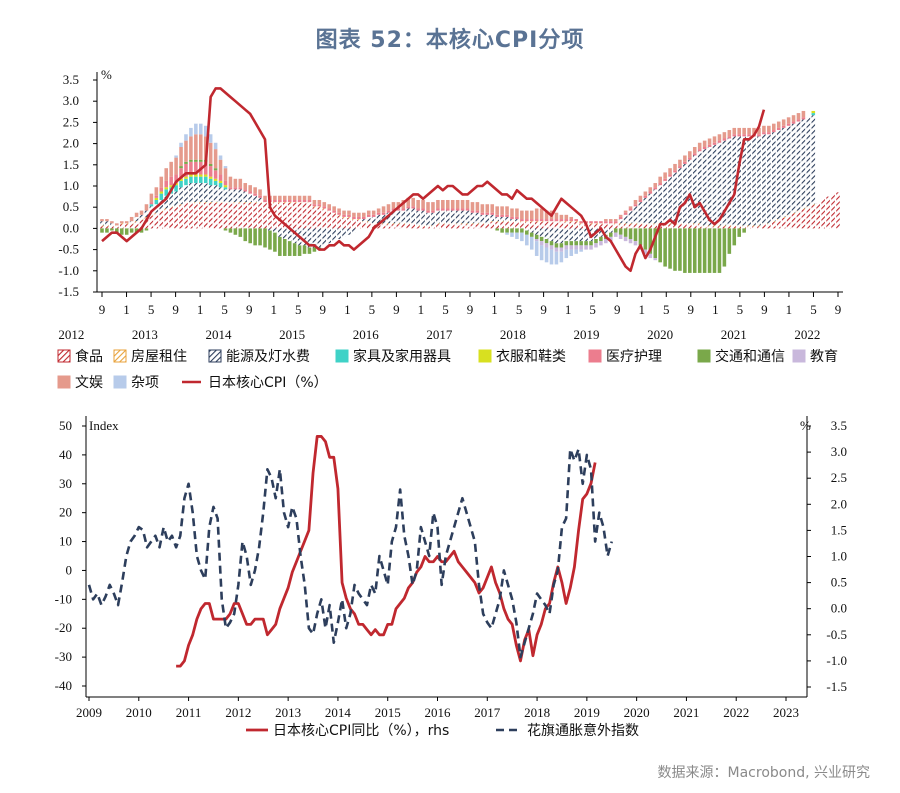  Describe the element at coordinates (71, 143) in the screenshot. I see `top-y-tick-label: 2.0` at that location.